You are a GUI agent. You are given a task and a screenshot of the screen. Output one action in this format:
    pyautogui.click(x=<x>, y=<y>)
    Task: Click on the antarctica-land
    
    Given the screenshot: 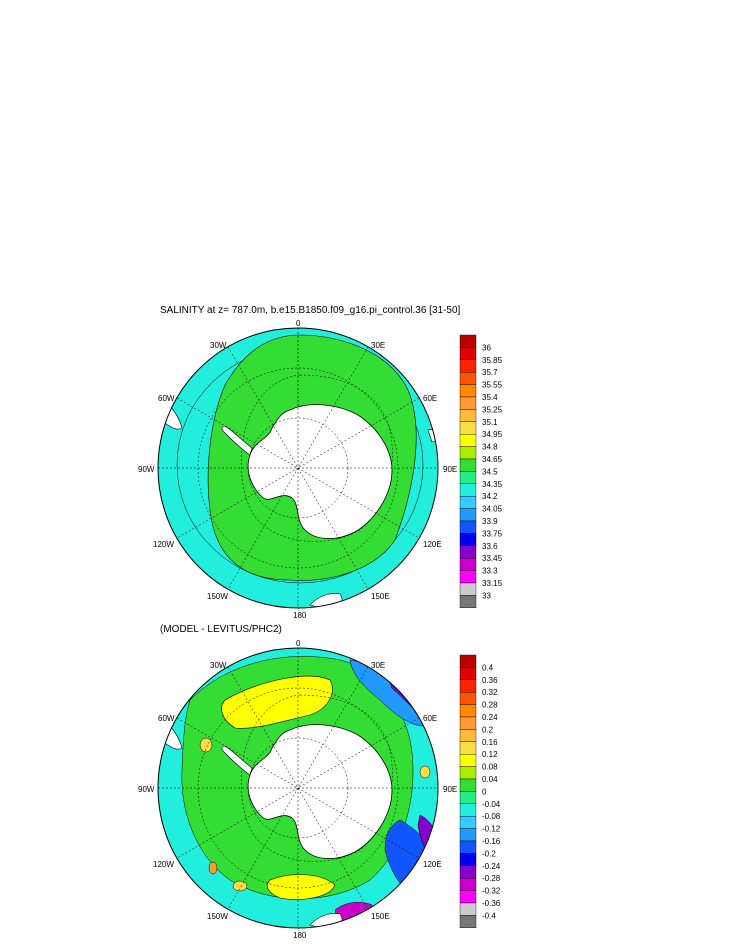 What is the action you would take?
    pyautogui.click(x=320, y=471)
    